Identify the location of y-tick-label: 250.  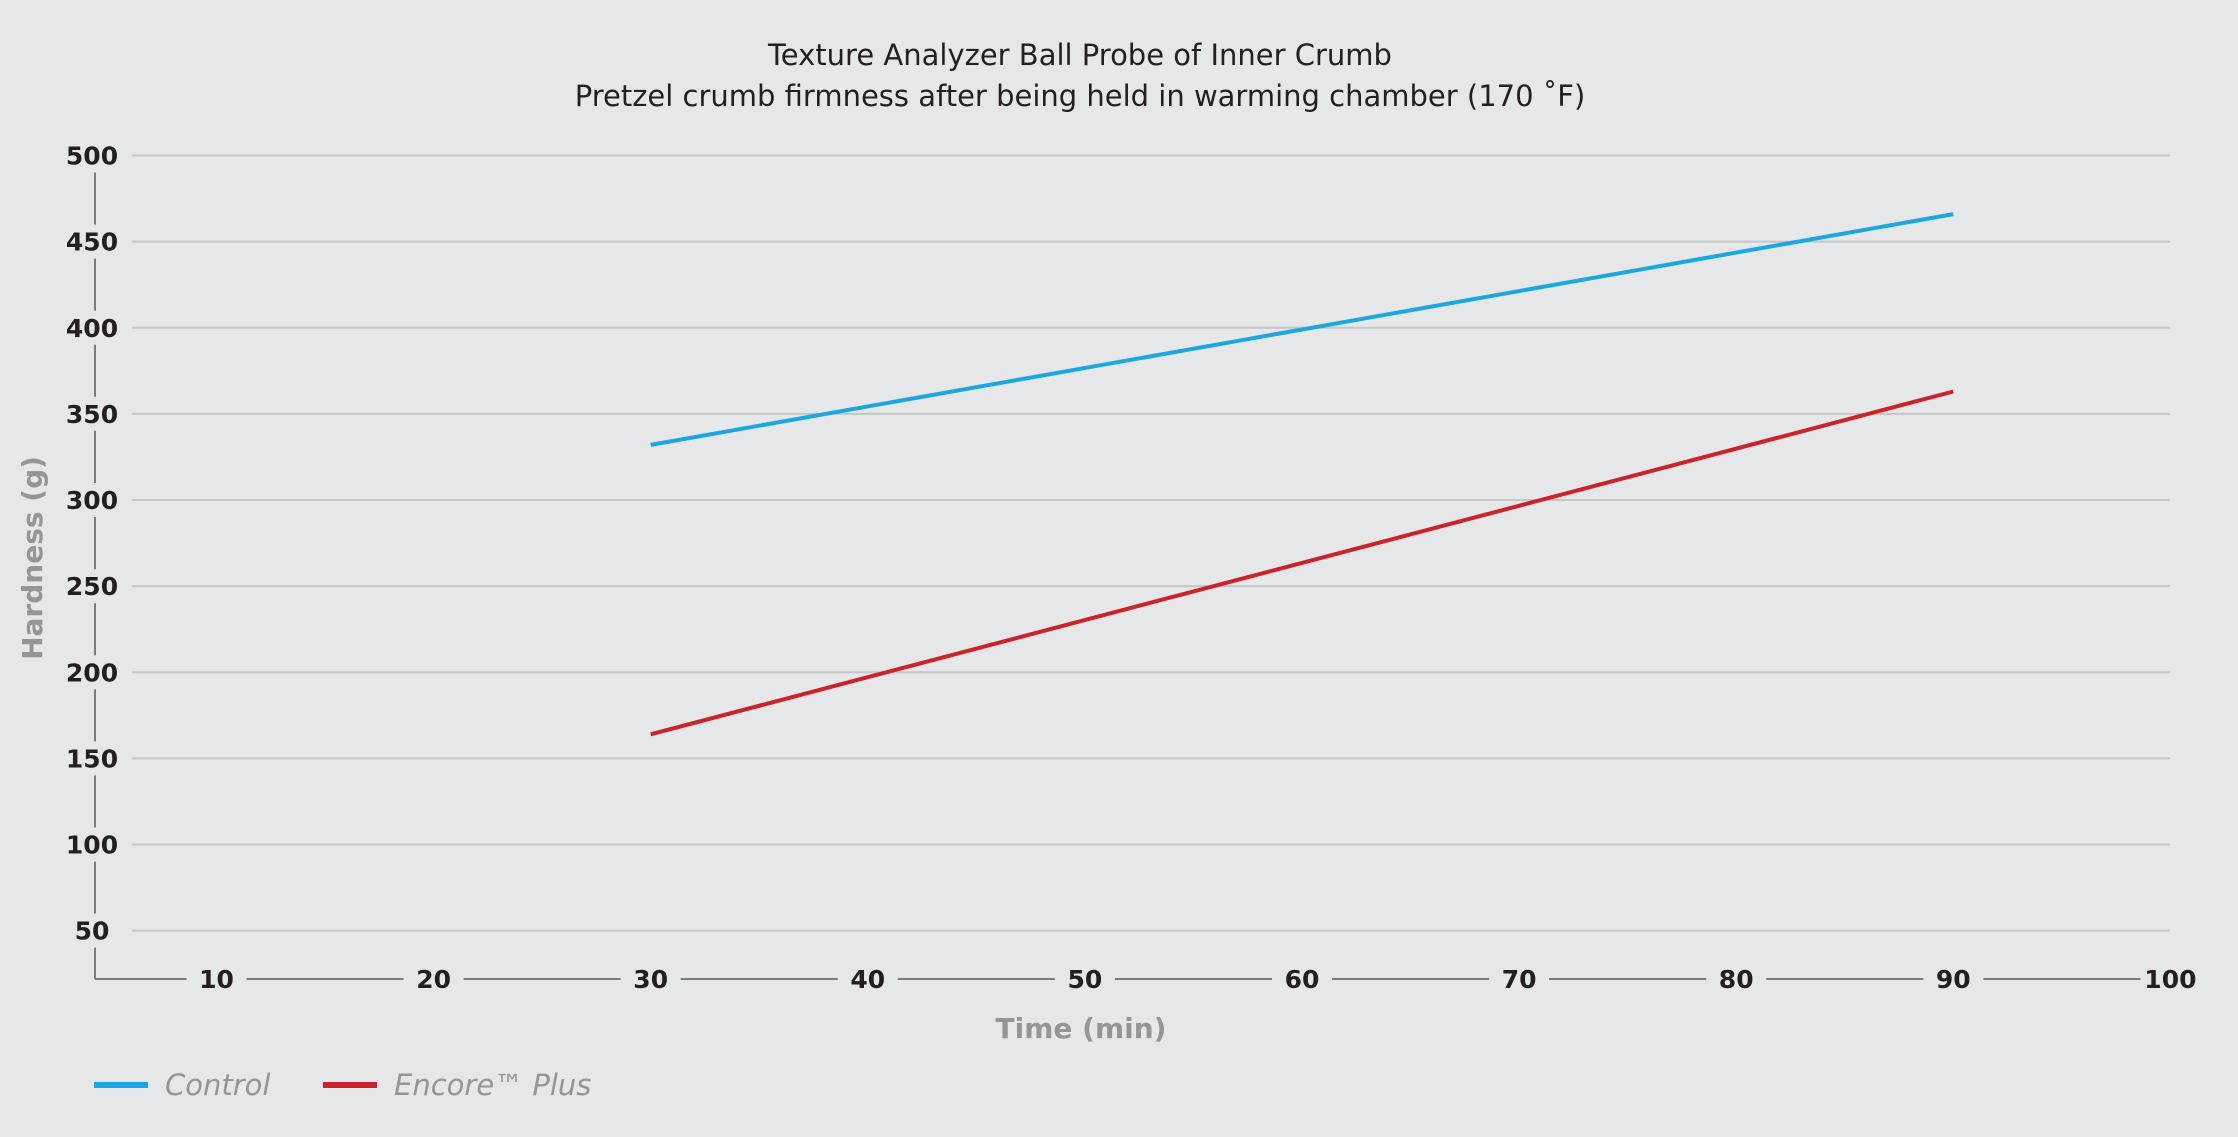
(92, 586).